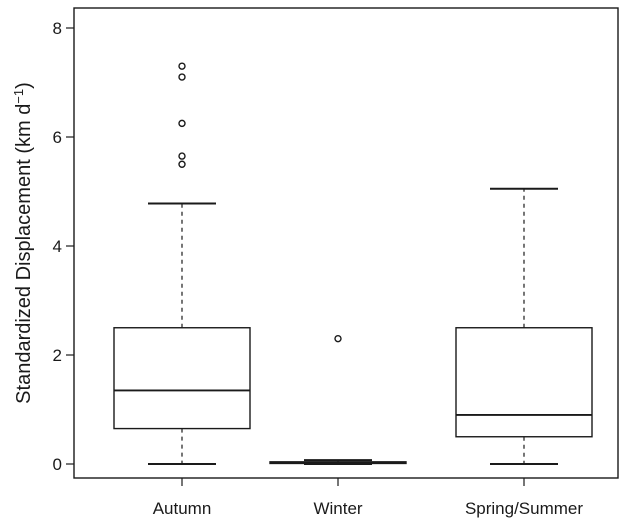 This screenshot has height=526, width=627. Describe the element at coordinates (24, 85) in the screenshot. I see `y-axis-title-close: )` at that location.